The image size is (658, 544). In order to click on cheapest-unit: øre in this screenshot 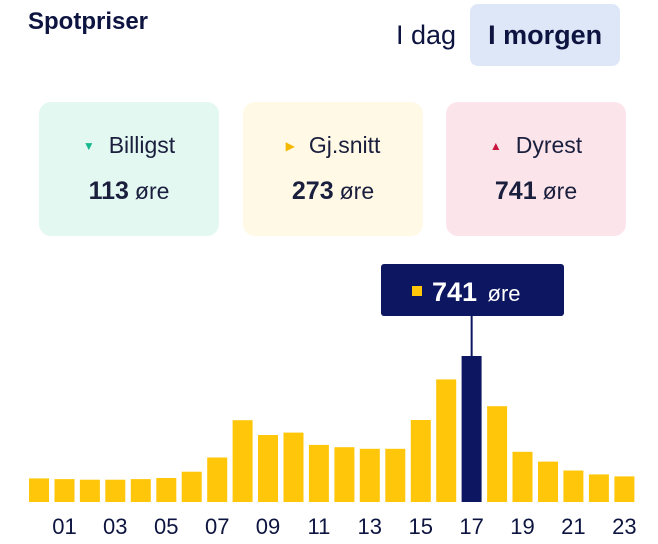, I will do `click(152, 191)`.